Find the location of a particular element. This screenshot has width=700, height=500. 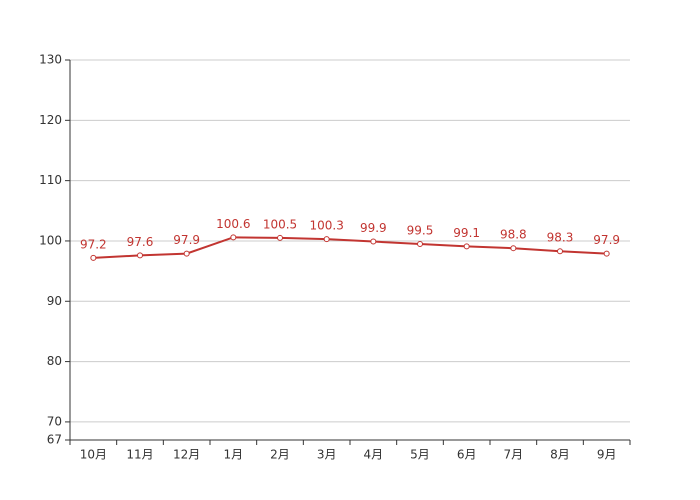

y-tick-label: 120 is located at coordinates (50, 120).